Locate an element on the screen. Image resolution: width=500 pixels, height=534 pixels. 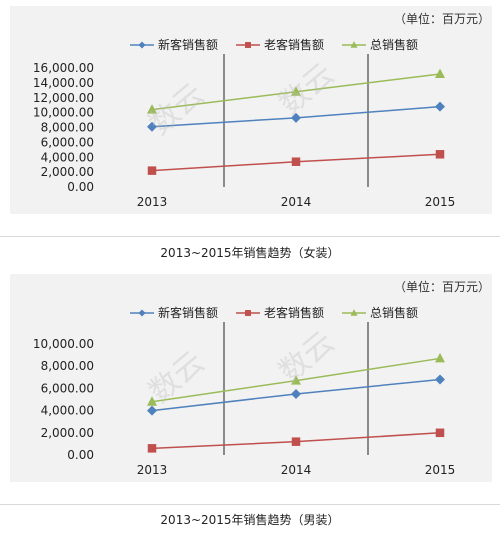
y-tick-label: 14,000.00 is located at coordinates (63, 83).